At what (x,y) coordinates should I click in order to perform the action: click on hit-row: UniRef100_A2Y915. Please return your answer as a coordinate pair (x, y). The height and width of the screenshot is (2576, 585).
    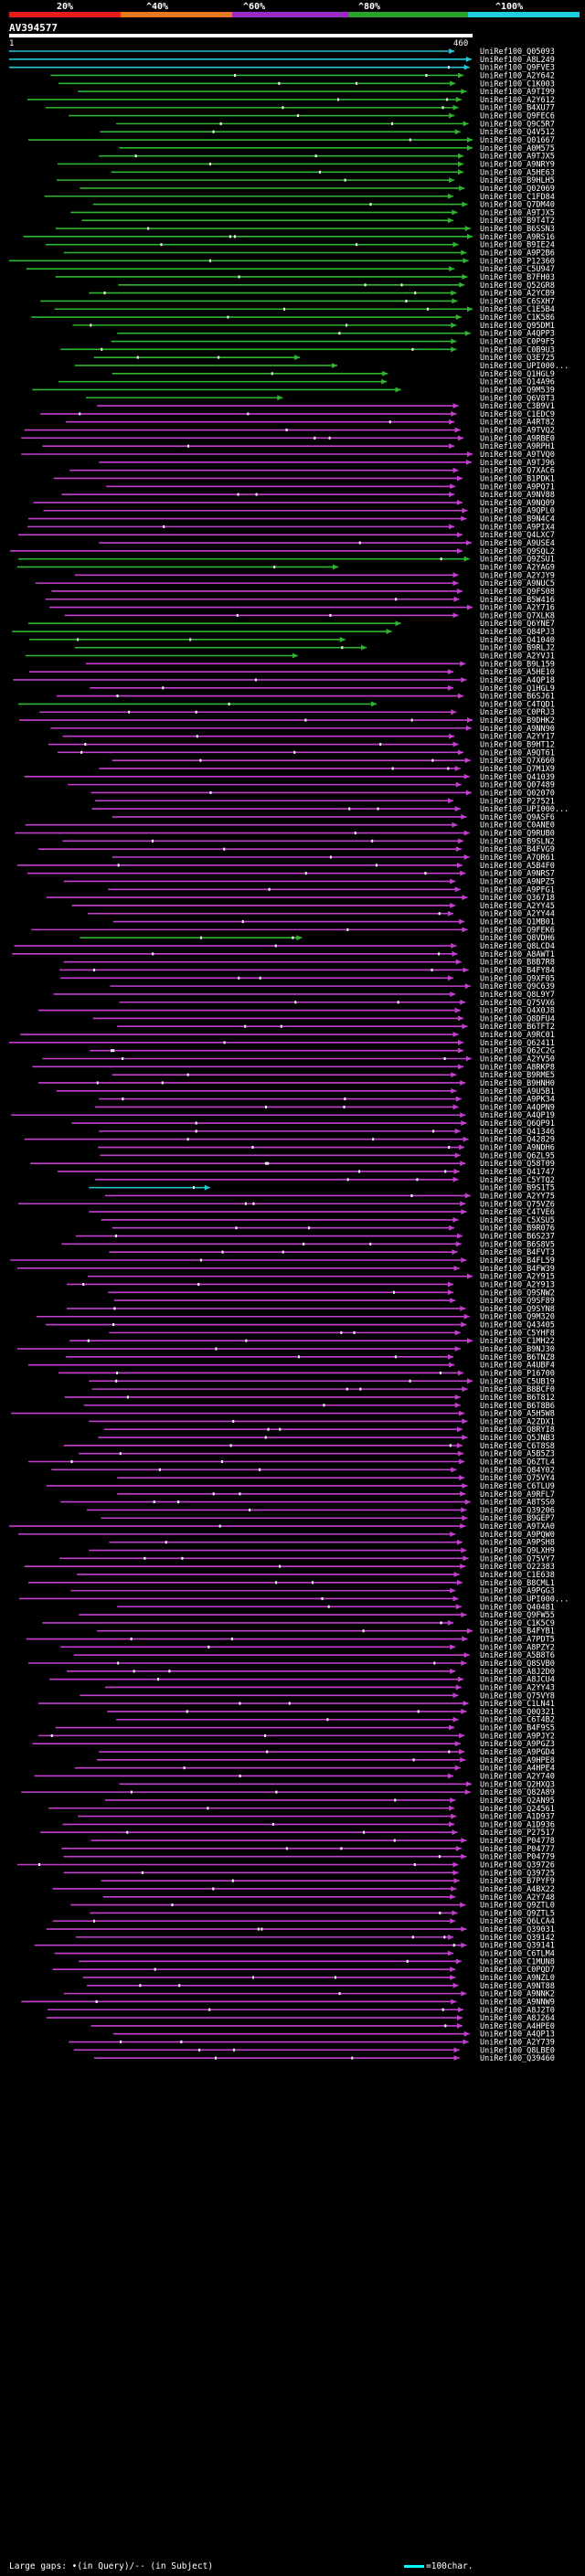
    Looking at the image, I should click on (322, 1277).